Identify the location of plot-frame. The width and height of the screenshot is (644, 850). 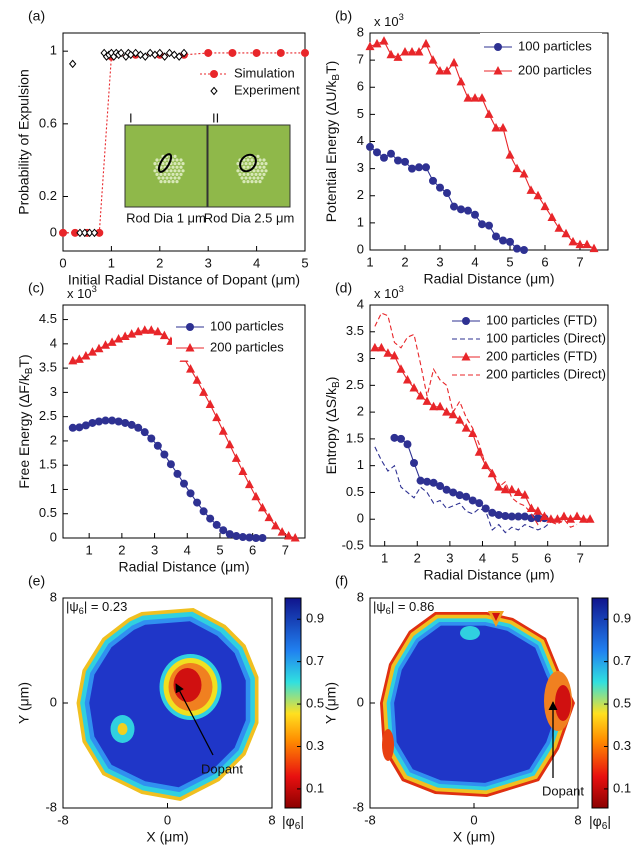
(474, 703).